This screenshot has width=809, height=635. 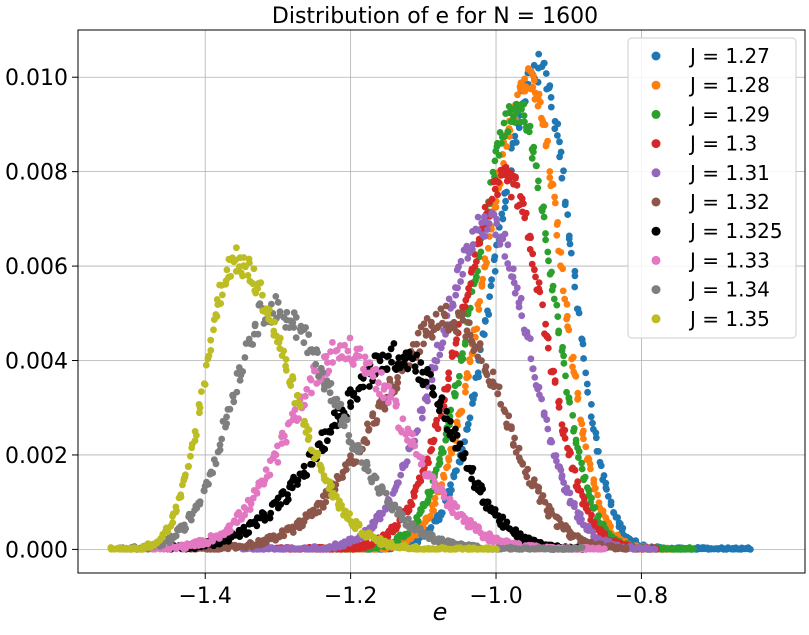 I want to click on legend-item: J = 1.32, so click(x=710, y=202).